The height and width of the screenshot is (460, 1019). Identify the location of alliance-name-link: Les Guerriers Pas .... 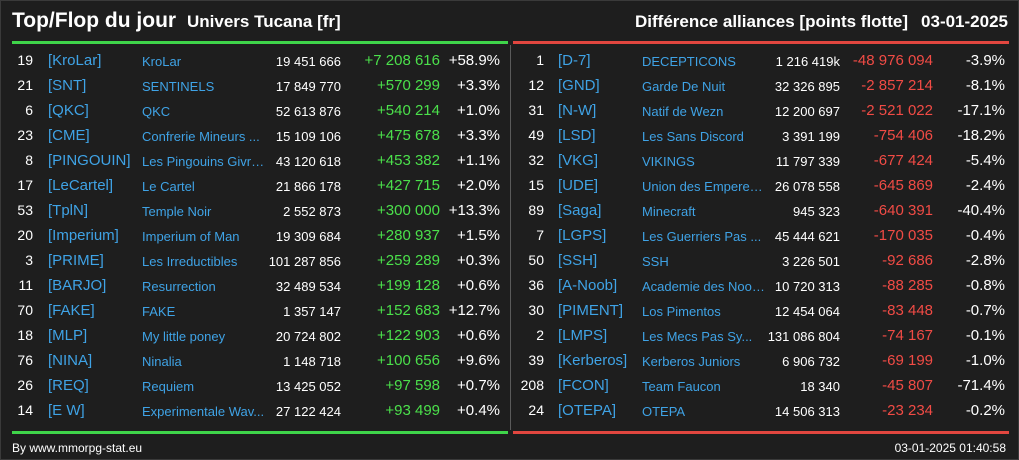
(702, 236).